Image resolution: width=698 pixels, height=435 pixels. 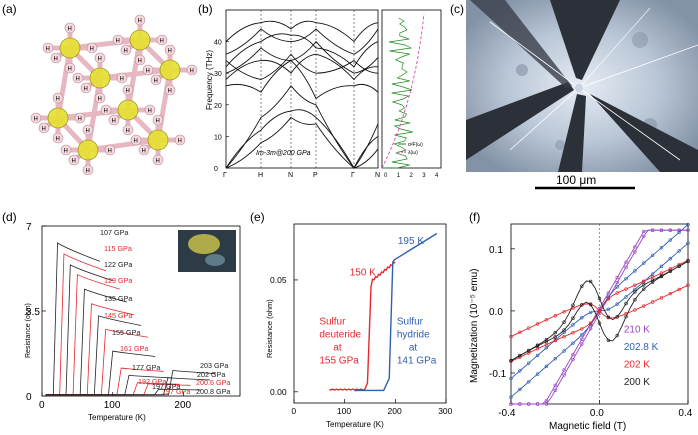 What do you see at coordinates (413, 153) in the screenshot?
I see `legend-label-lambda: λ(ω)` at bounding box center [413, 153].